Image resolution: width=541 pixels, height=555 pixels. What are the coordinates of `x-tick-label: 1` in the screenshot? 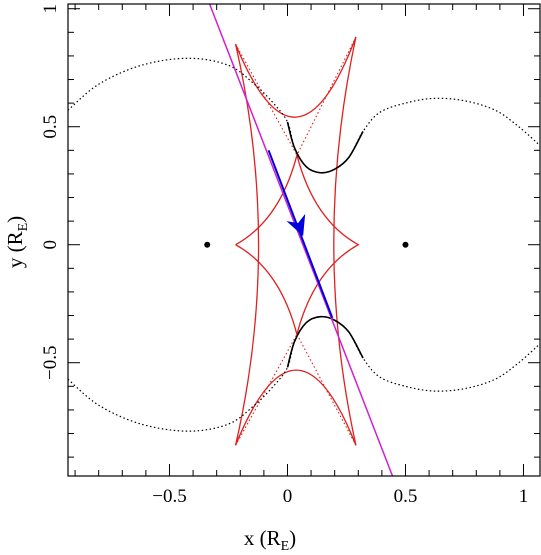 It's located at (524, 496).